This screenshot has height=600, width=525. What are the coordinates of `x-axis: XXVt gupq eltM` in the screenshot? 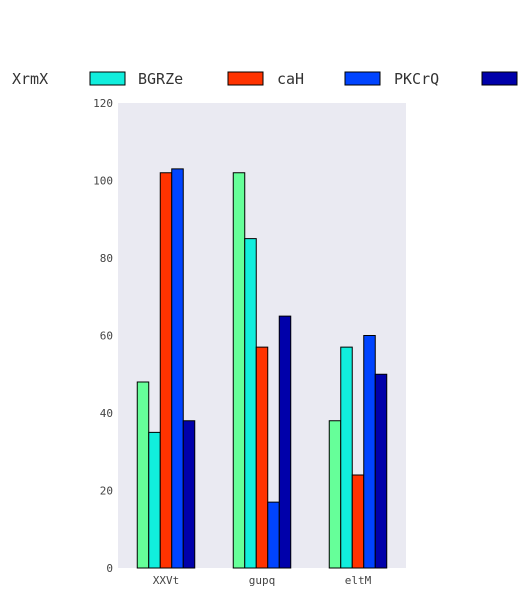 It's located at (262, 580).